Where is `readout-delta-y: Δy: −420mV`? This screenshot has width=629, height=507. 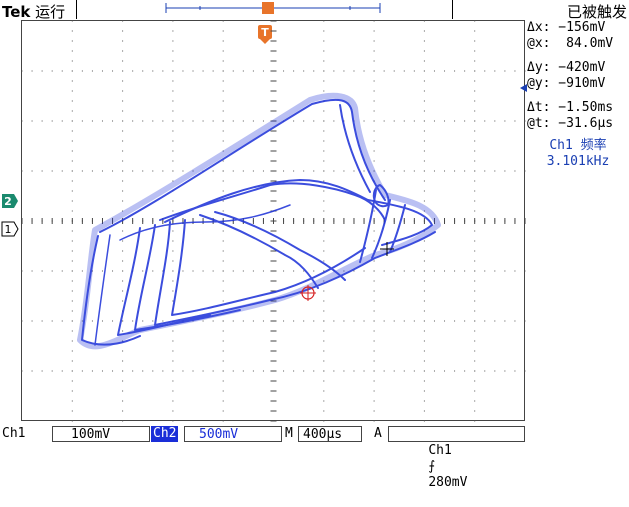 readout-delta-y: Δy: −420mV is located at coordinates (566, 67).